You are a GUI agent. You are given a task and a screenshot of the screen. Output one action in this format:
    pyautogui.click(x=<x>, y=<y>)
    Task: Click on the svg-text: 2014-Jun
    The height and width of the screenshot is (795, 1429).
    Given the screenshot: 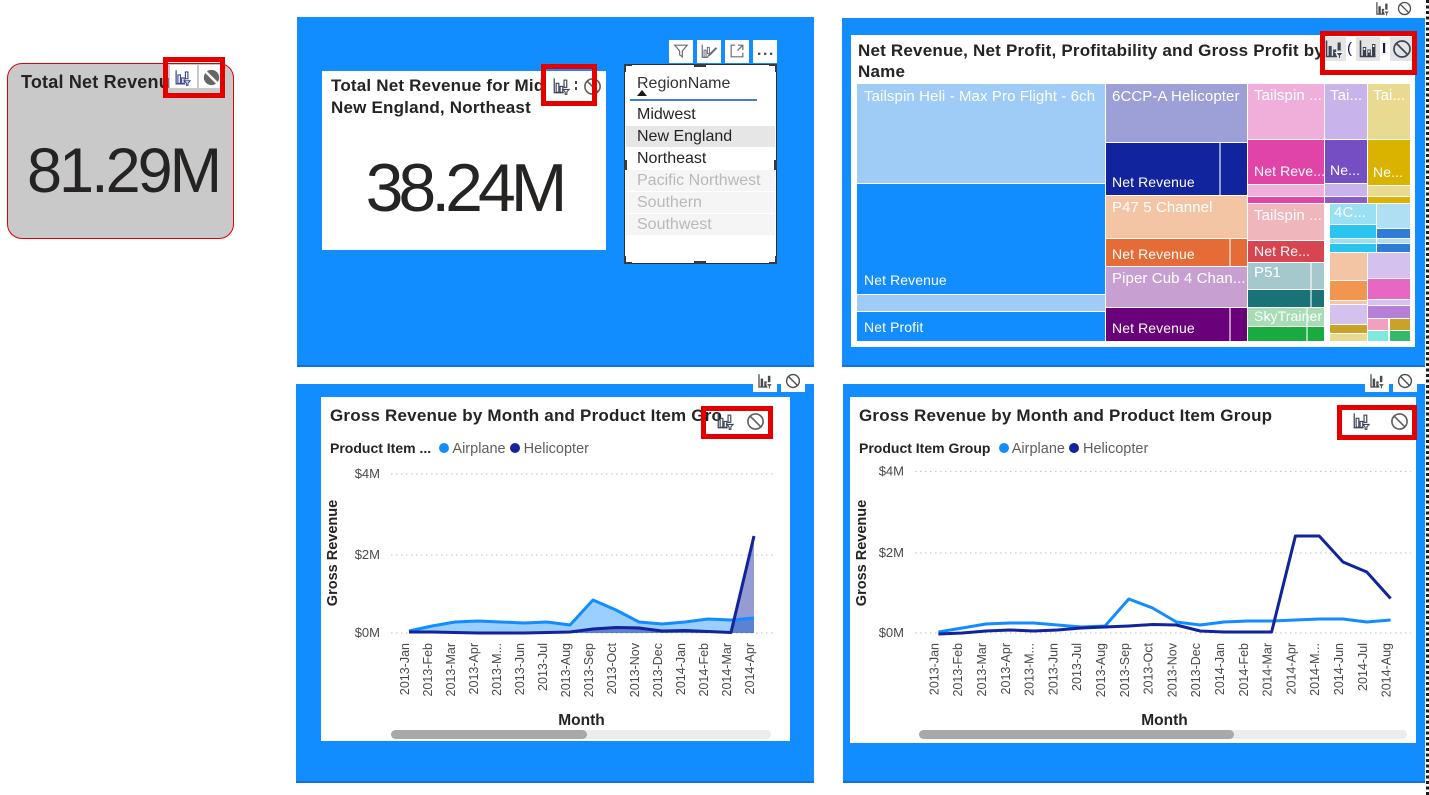 What is the action you would take?
    pyautogui.click(x=1339, y=669)
    